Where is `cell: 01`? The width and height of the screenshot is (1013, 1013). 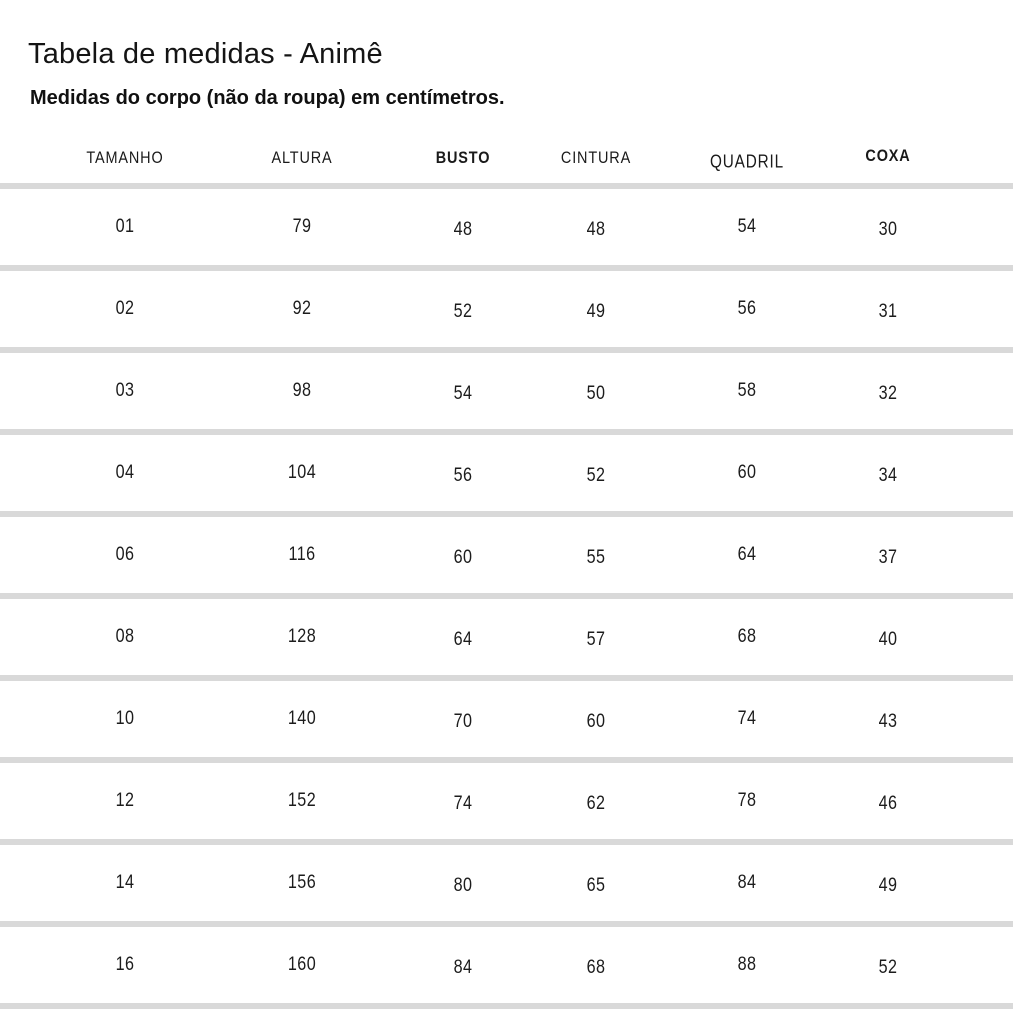
cell: 01 is located at coordinates (125, 226).